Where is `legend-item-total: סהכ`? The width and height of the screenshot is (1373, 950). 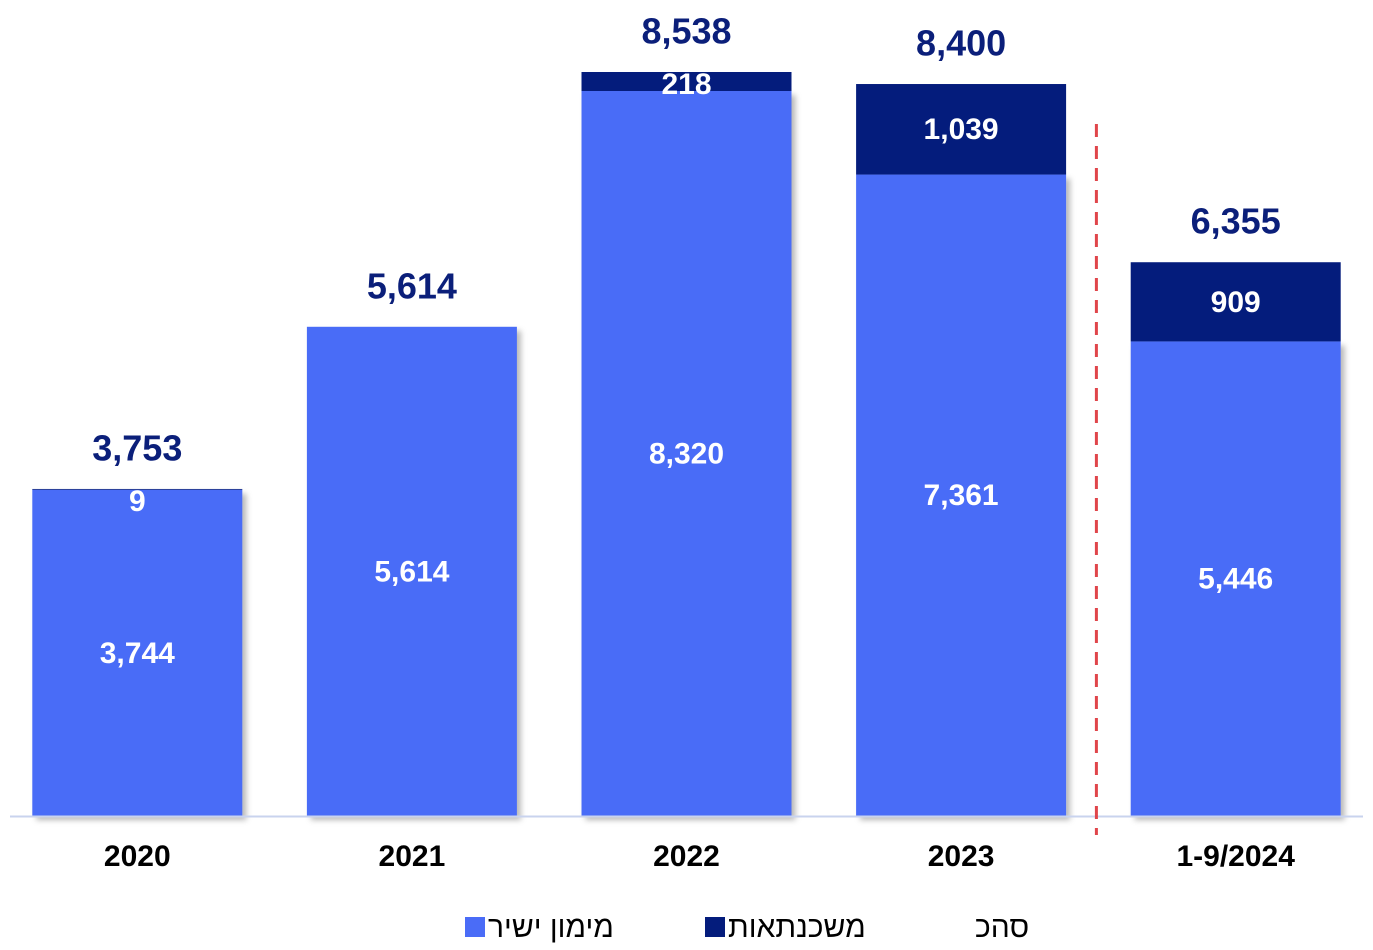
legend-item-total: סהכ is located at coordinates (1002, 928).